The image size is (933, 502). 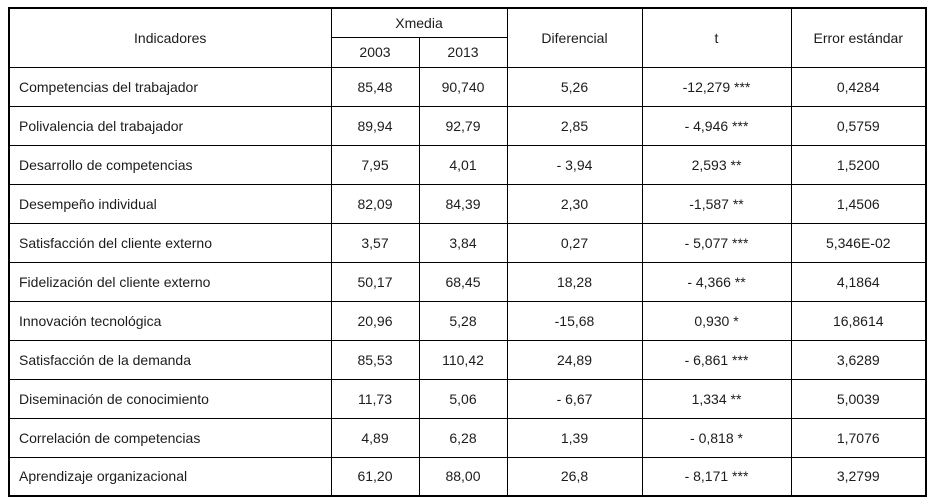 What do you see at coordinates (170, 203) in the screenshot?
I see `cell-indicador: Desempeño individual` at bounding box center [170, 203].